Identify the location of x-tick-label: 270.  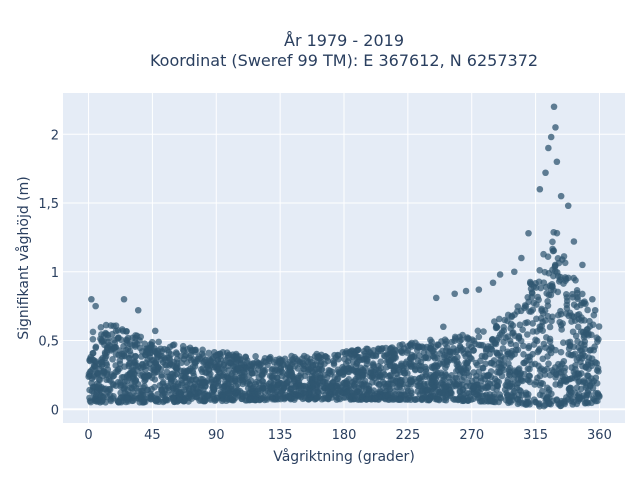
(471, 435).